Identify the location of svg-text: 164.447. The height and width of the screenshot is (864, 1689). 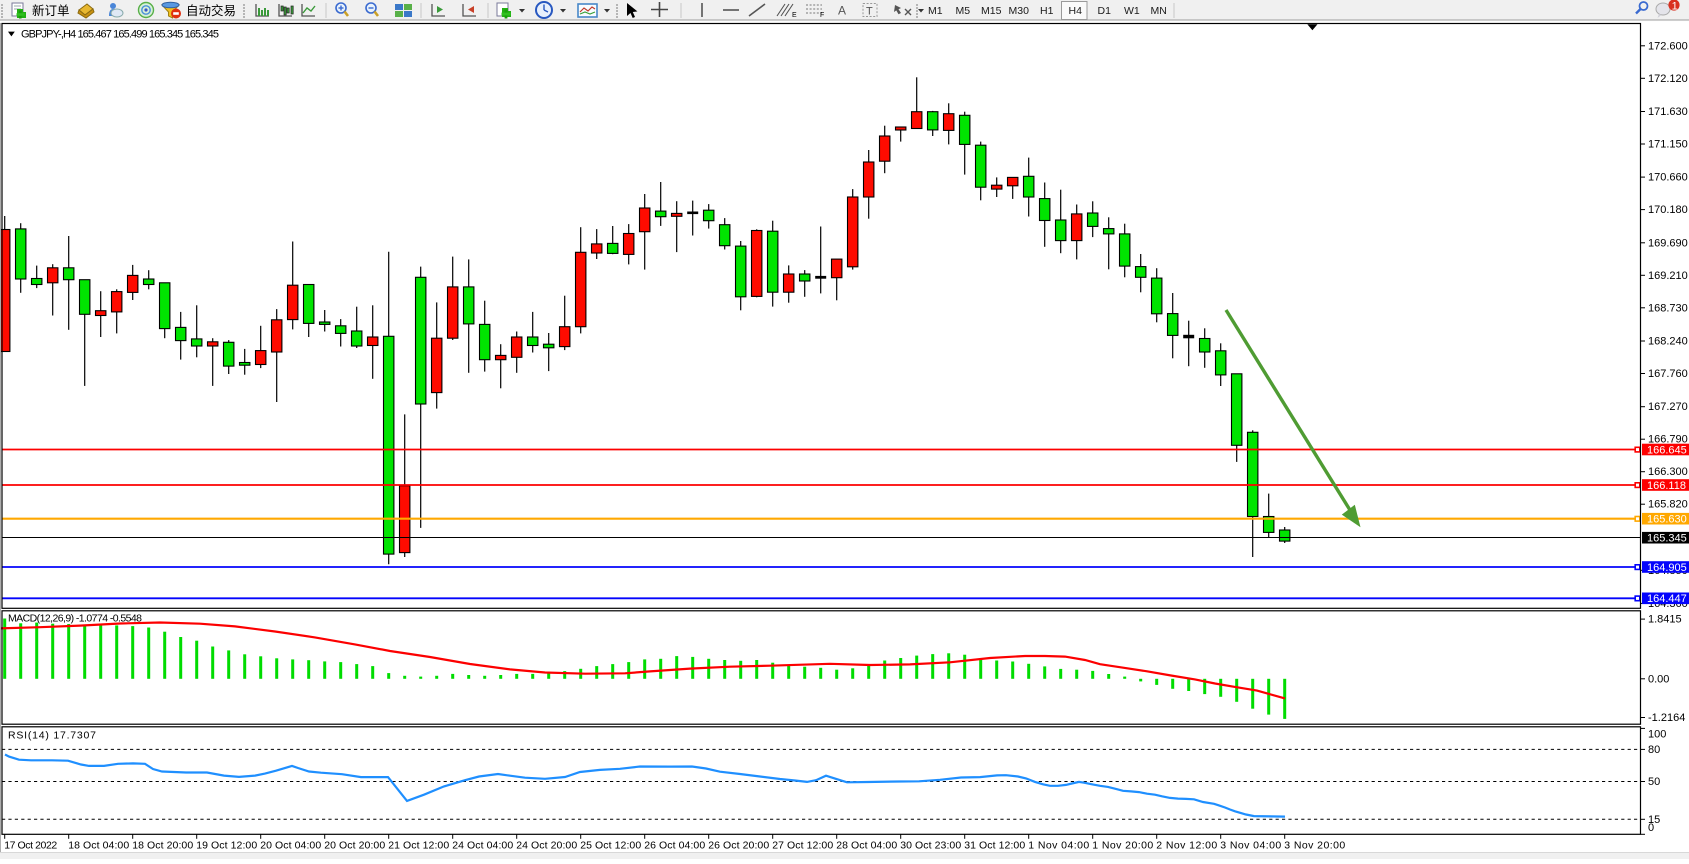
(1667, 599).